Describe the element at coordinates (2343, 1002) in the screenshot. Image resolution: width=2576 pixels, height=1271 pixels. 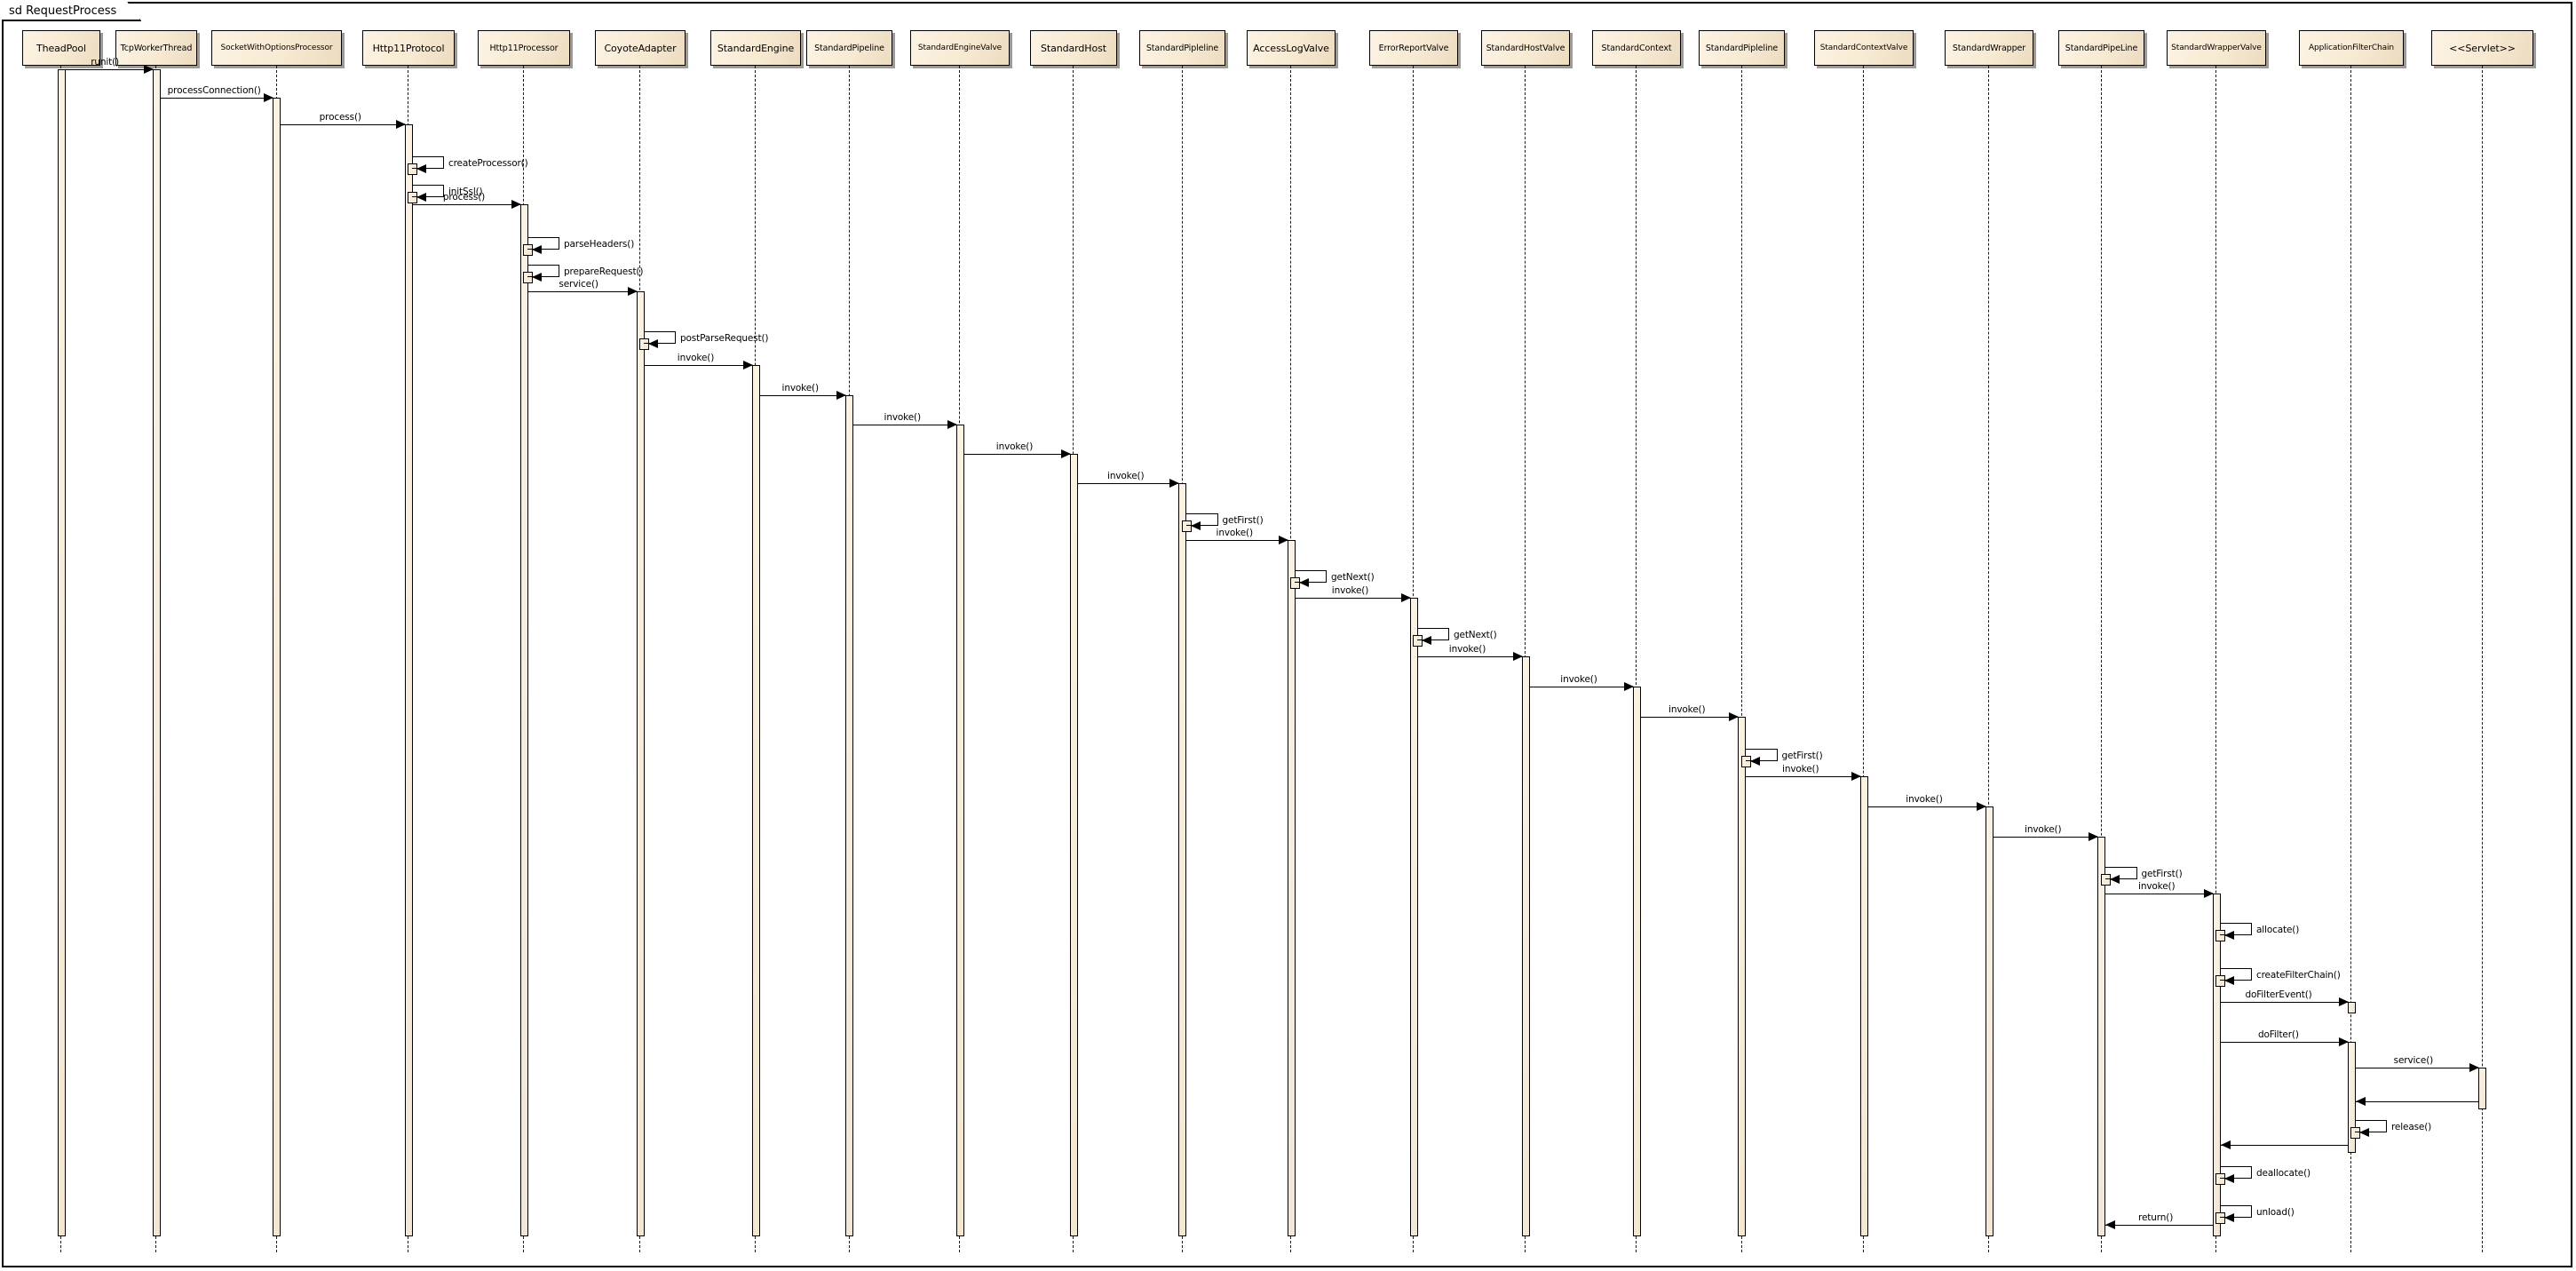
I see `arrowhead-m32` at that location.